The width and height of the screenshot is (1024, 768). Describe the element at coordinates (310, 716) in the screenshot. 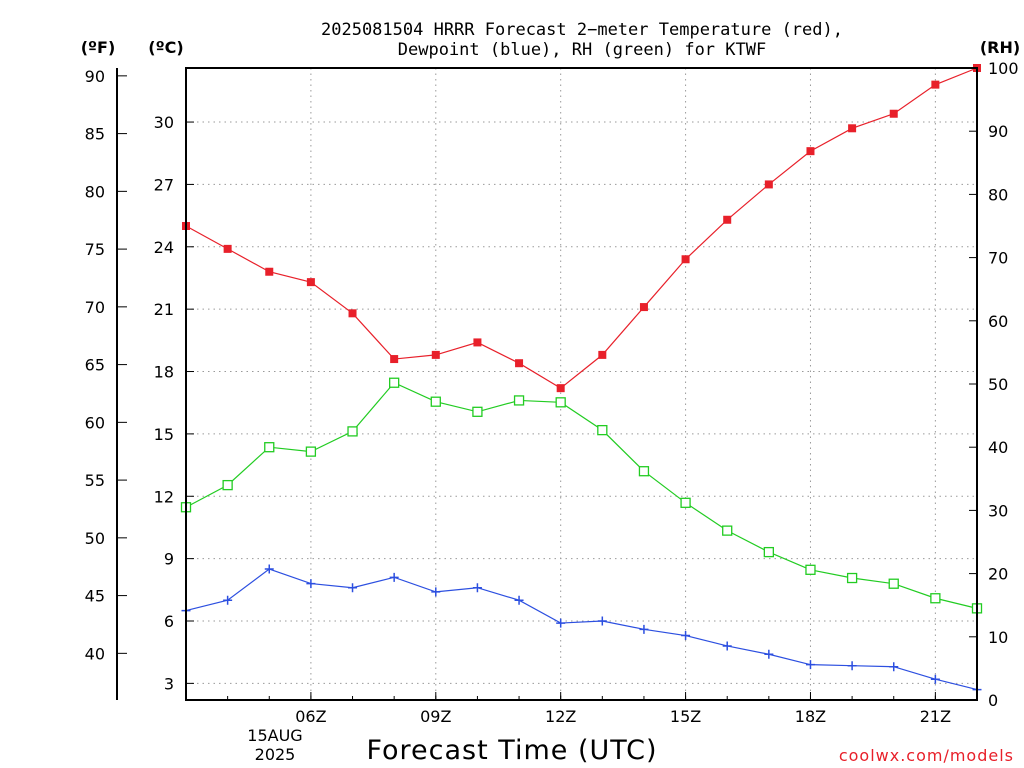

I see `x-tick-label: 06Z` at that location.